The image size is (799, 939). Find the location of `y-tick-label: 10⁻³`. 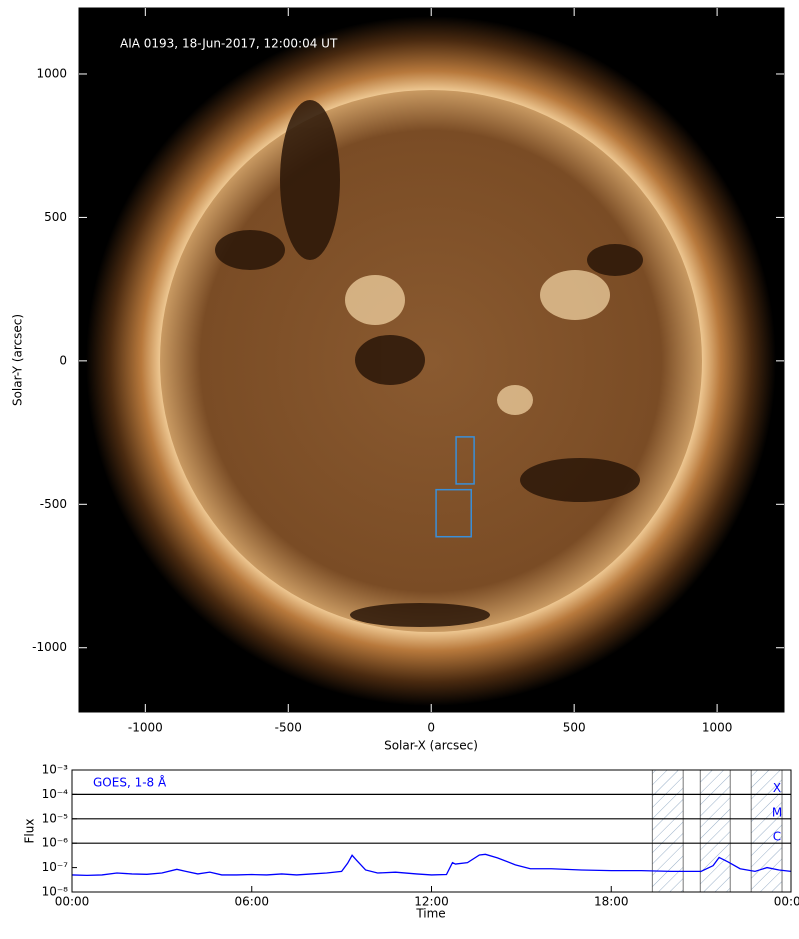

y-tick-label: 10⁻³ is located at coordinates (55, 770).